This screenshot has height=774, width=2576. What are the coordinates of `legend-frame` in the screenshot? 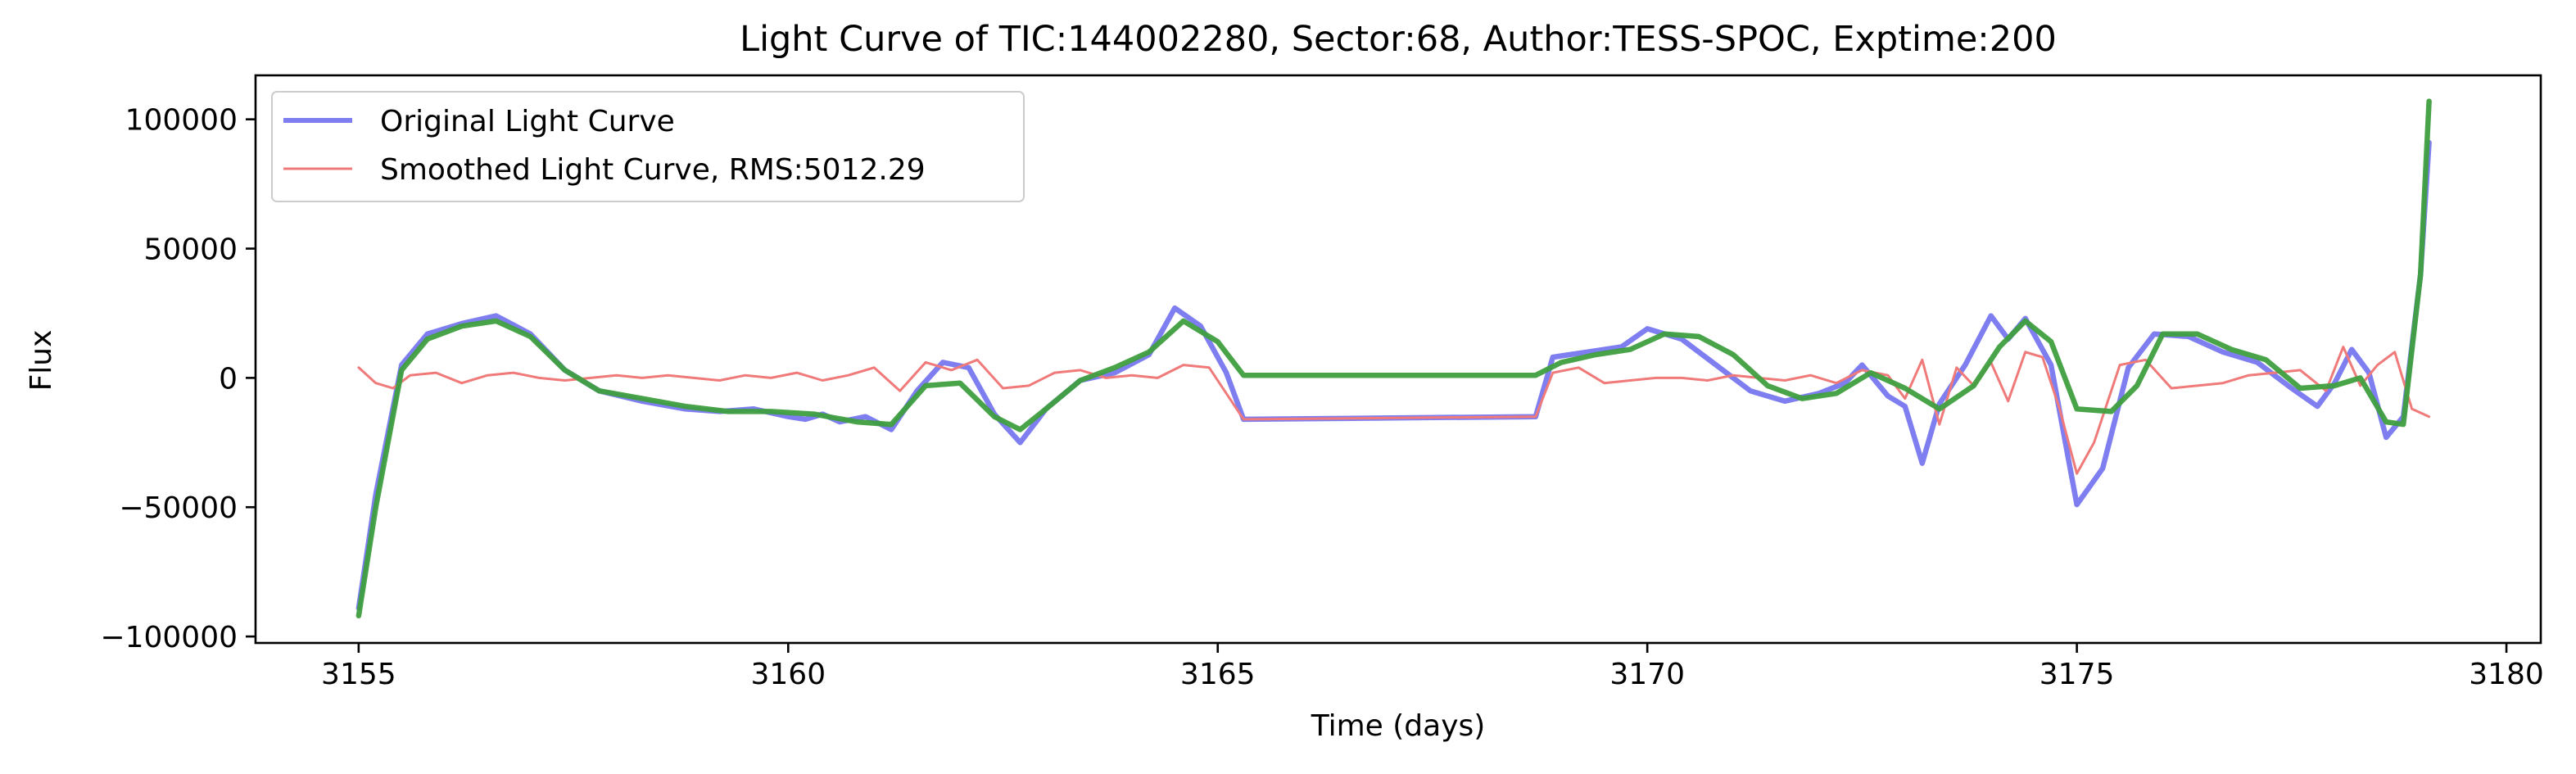 It's located at (648, 146).